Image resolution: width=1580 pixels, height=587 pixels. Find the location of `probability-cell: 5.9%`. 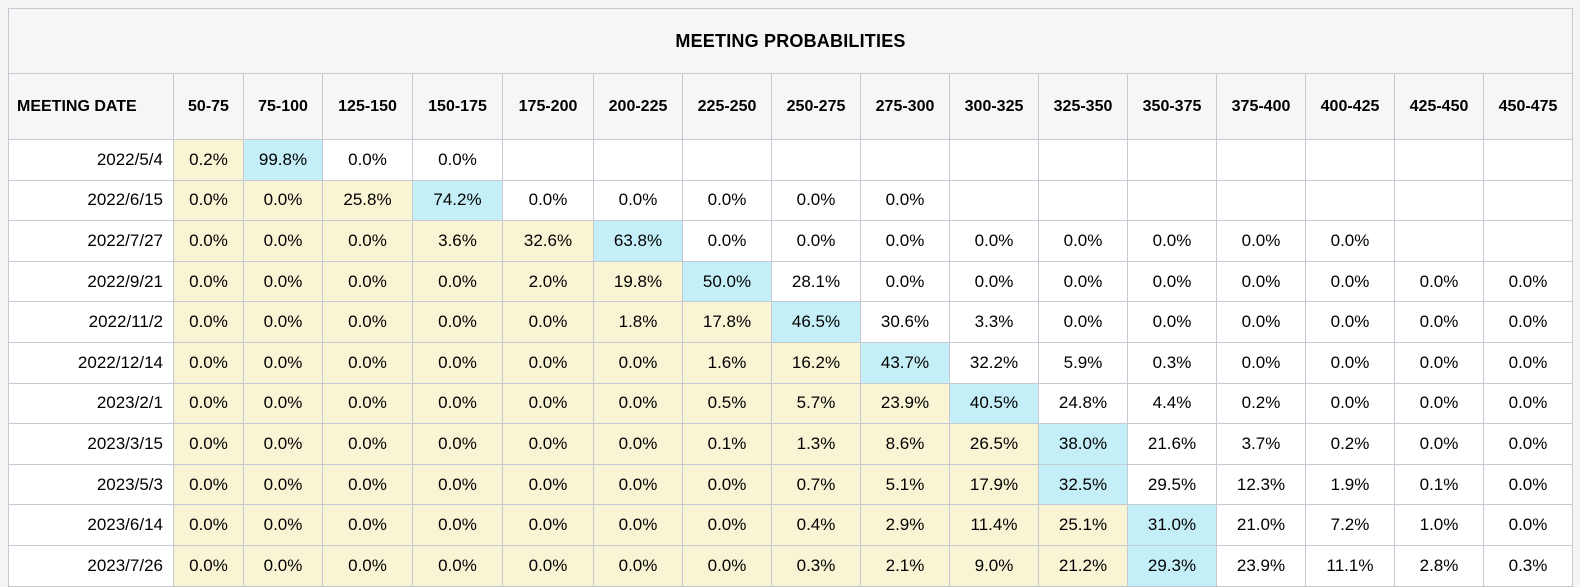

probability-cell: 5.9% is located at coordinates (1083, 362).